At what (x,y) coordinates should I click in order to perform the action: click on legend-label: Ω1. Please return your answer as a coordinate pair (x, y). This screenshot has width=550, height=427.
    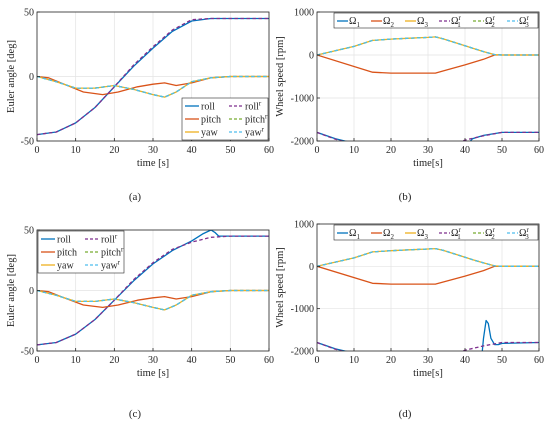
    Looking at the image, I should click on (354, 22).